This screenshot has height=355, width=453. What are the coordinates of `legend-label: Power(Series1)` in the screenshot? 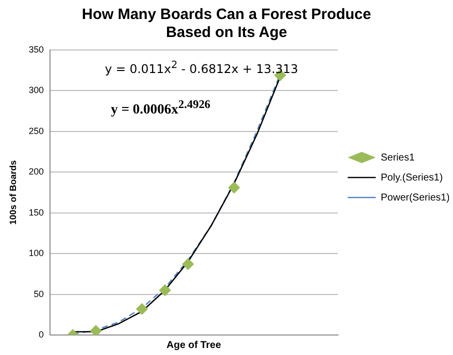 It's located at (415, 198).